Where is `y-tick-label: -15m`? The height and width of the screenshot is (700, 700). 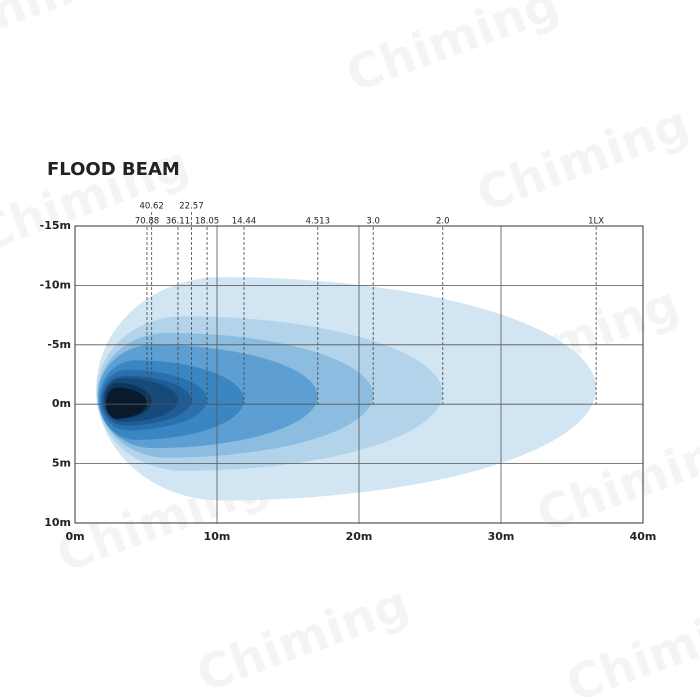 y-tick-label: -15m is located at coordinates (55, 225).